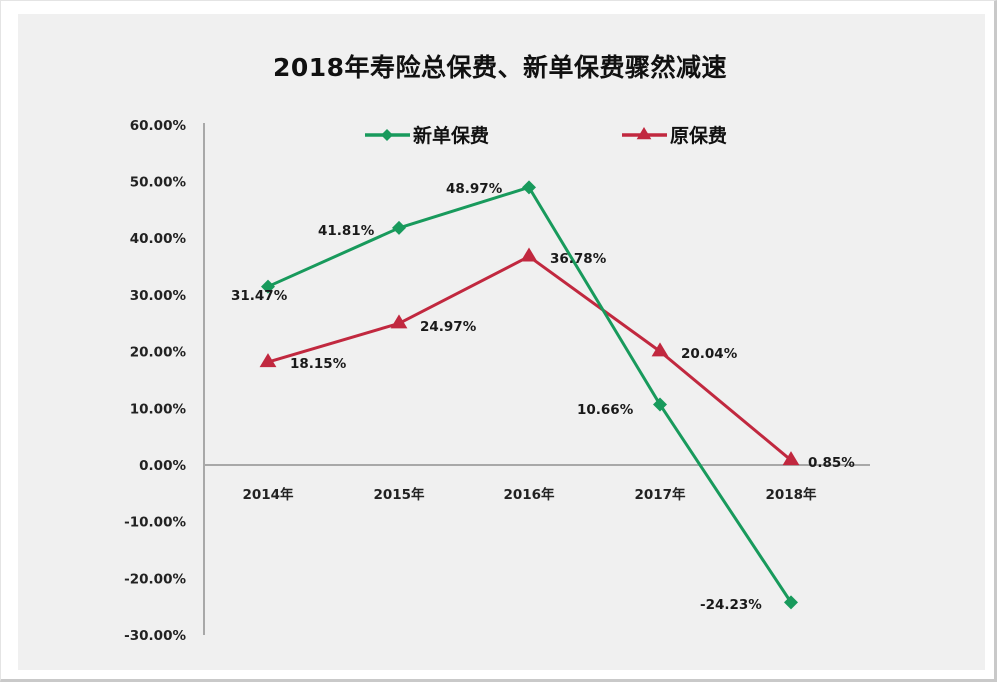 This screenshot has width=1000, height=685. I want to click on y-tick-label: -10.00%, so click(155, 523).